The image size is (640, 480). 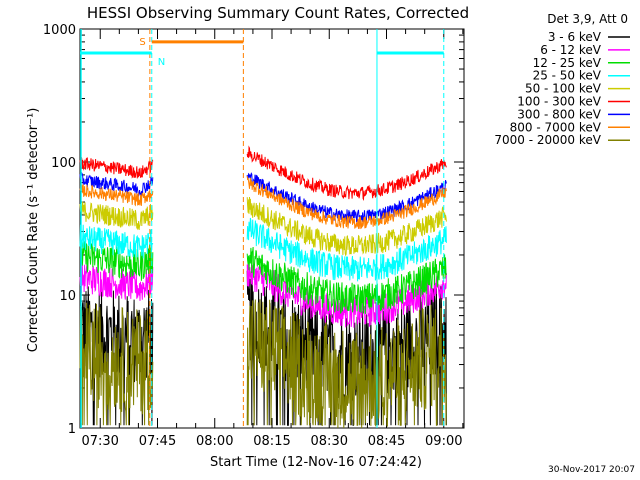 I want to click on legend-label: 7000 - 20000 keV, so click(x=547, y=140).